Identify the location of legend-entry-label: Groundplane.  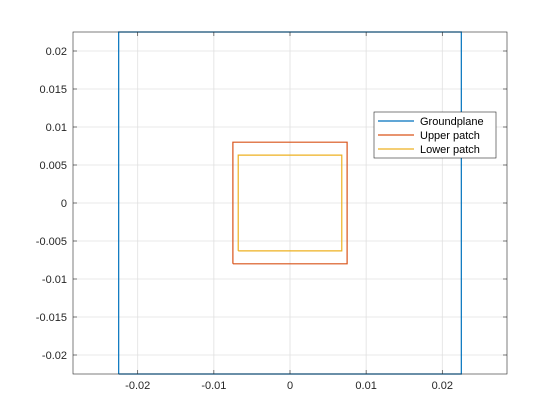
(452, 122).